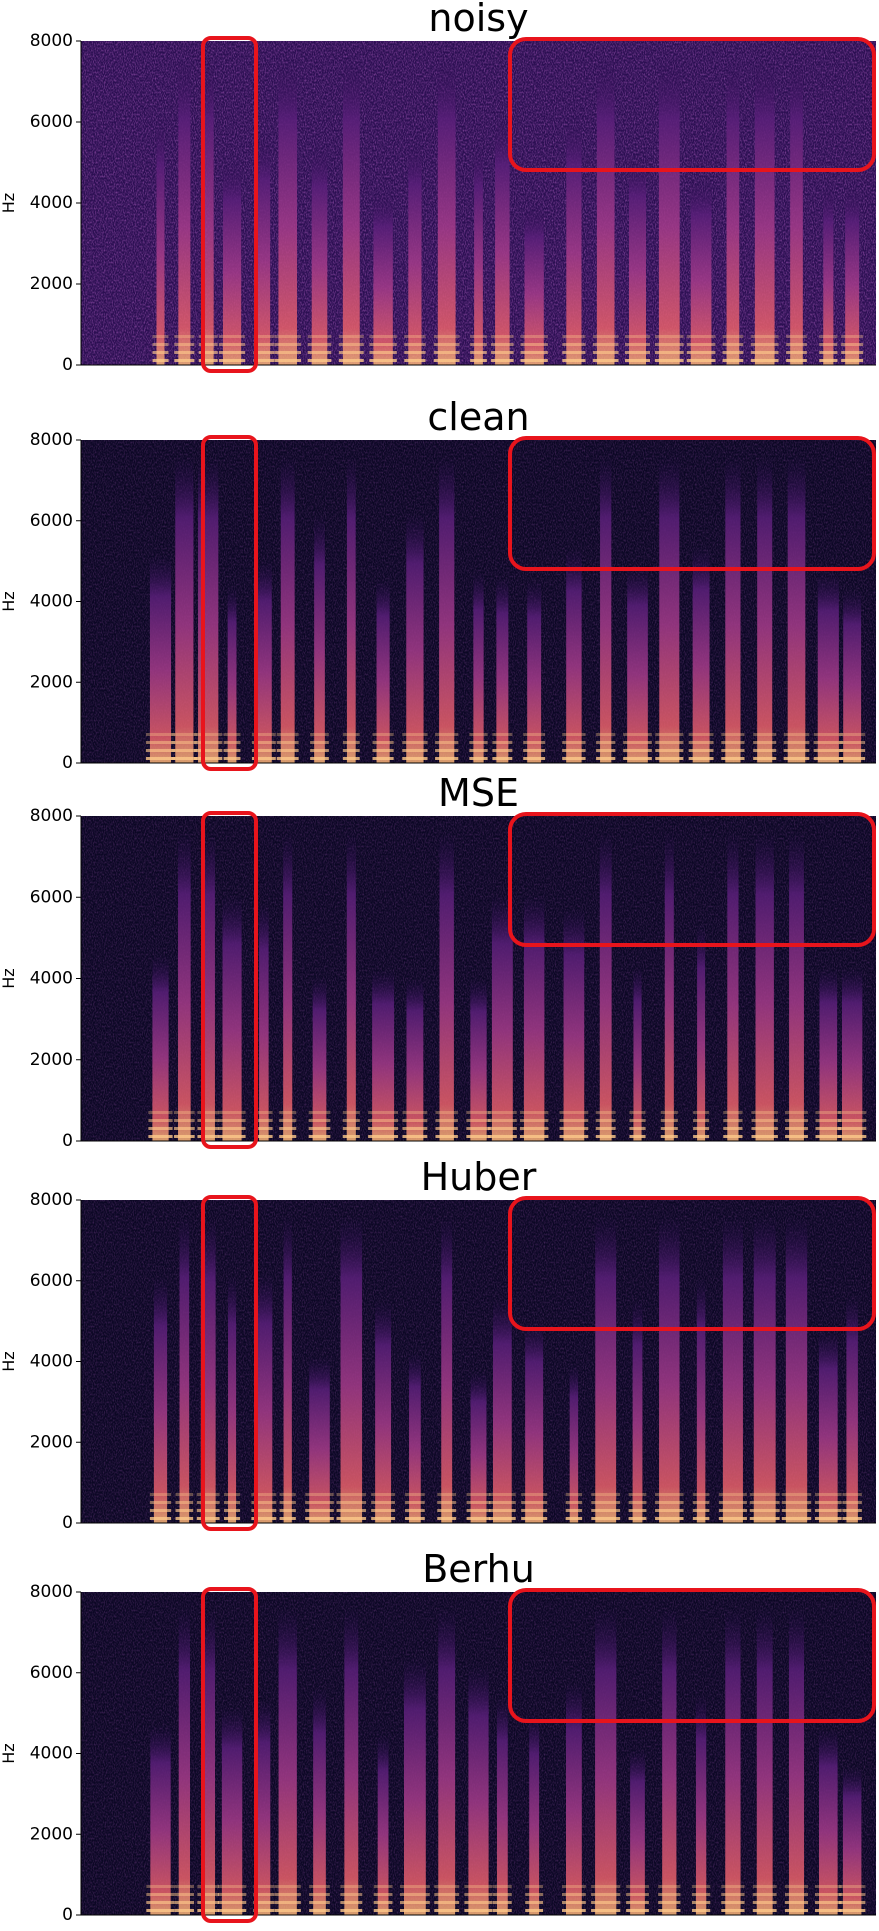 Image resolution: width=879 pixels, height=1931 pixels. Describe the element at coordinates (51, 979) in the screenshot. I see `y-tick-label: 4000` at that location.